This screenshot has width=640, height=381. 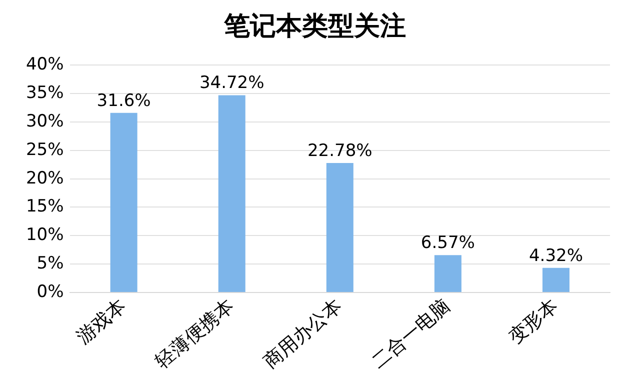 I want to click on x-tick-label: 变形本, so click(x=533, y=321).